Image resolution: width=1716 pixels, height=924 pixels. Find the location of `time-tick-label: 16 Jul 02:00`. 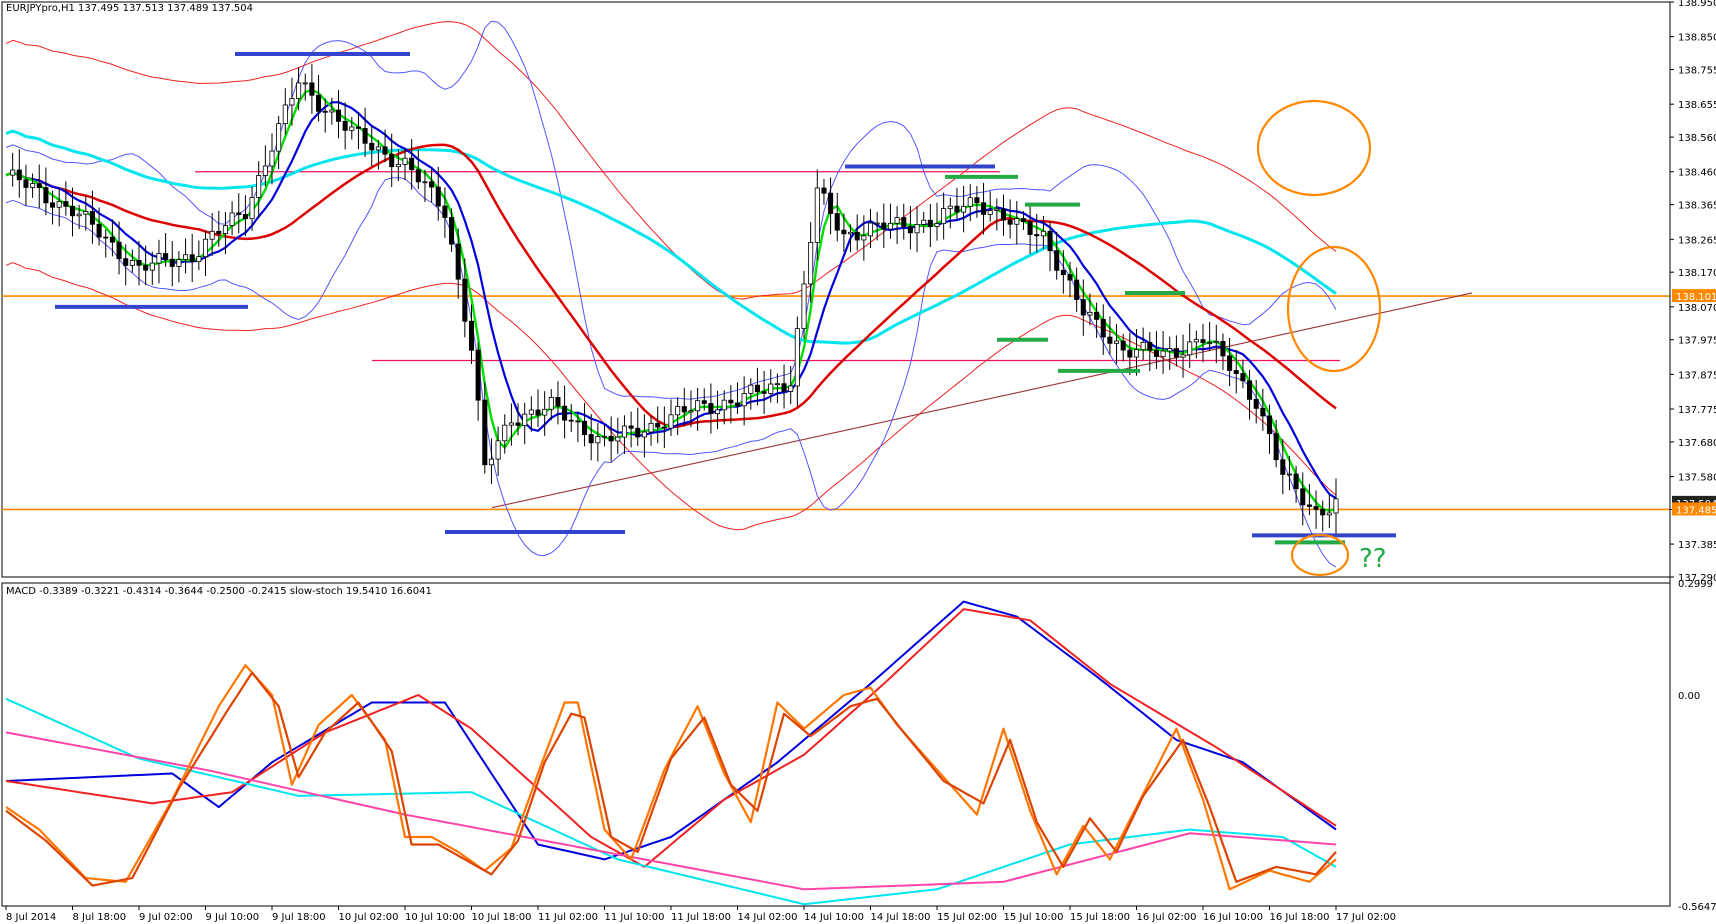

time-tick-label: 16 Jul 02:00 is located at coordinates (1167, 917).